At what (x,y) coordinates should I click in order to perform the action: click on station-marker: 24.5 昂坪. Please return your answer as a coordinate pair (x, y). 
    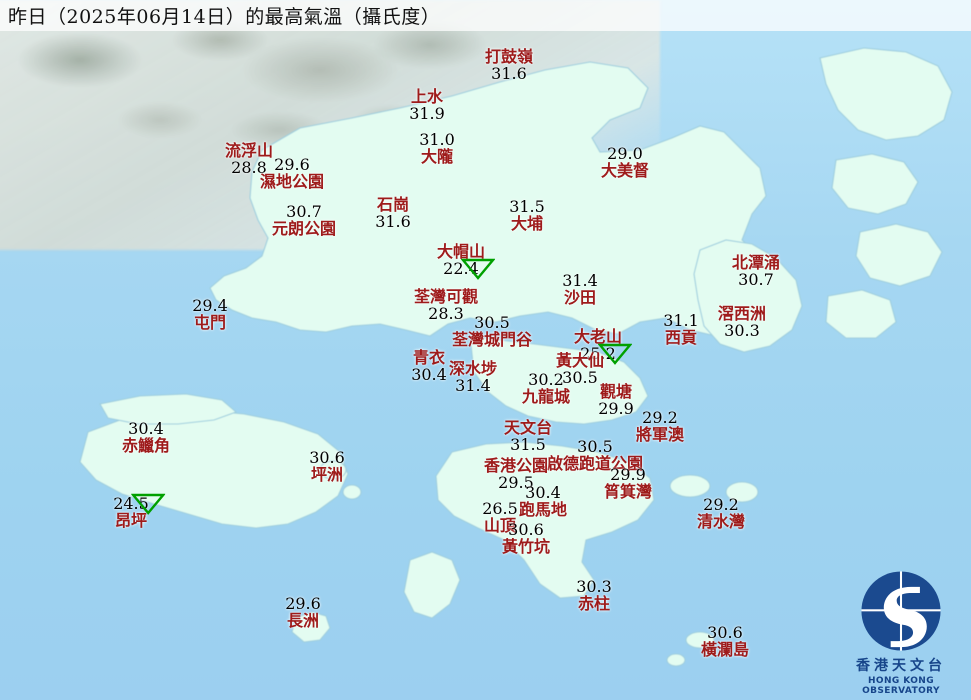
    Looking at the image, I should click on (139, 511).